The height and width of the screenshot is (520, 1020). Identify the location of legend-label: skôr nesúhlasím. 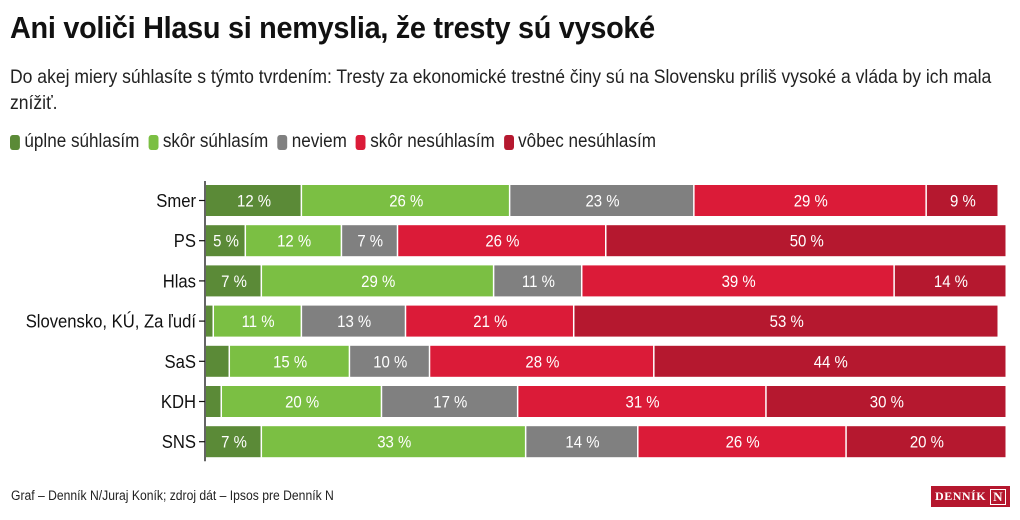
(432, 141).